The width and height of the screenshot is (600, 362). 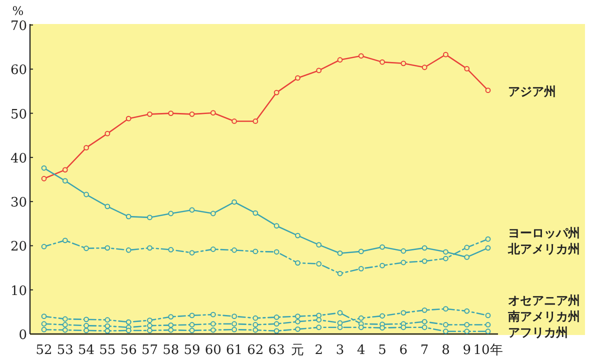 I want to click on x-tick-label: 元, so click(x=297, y=350).